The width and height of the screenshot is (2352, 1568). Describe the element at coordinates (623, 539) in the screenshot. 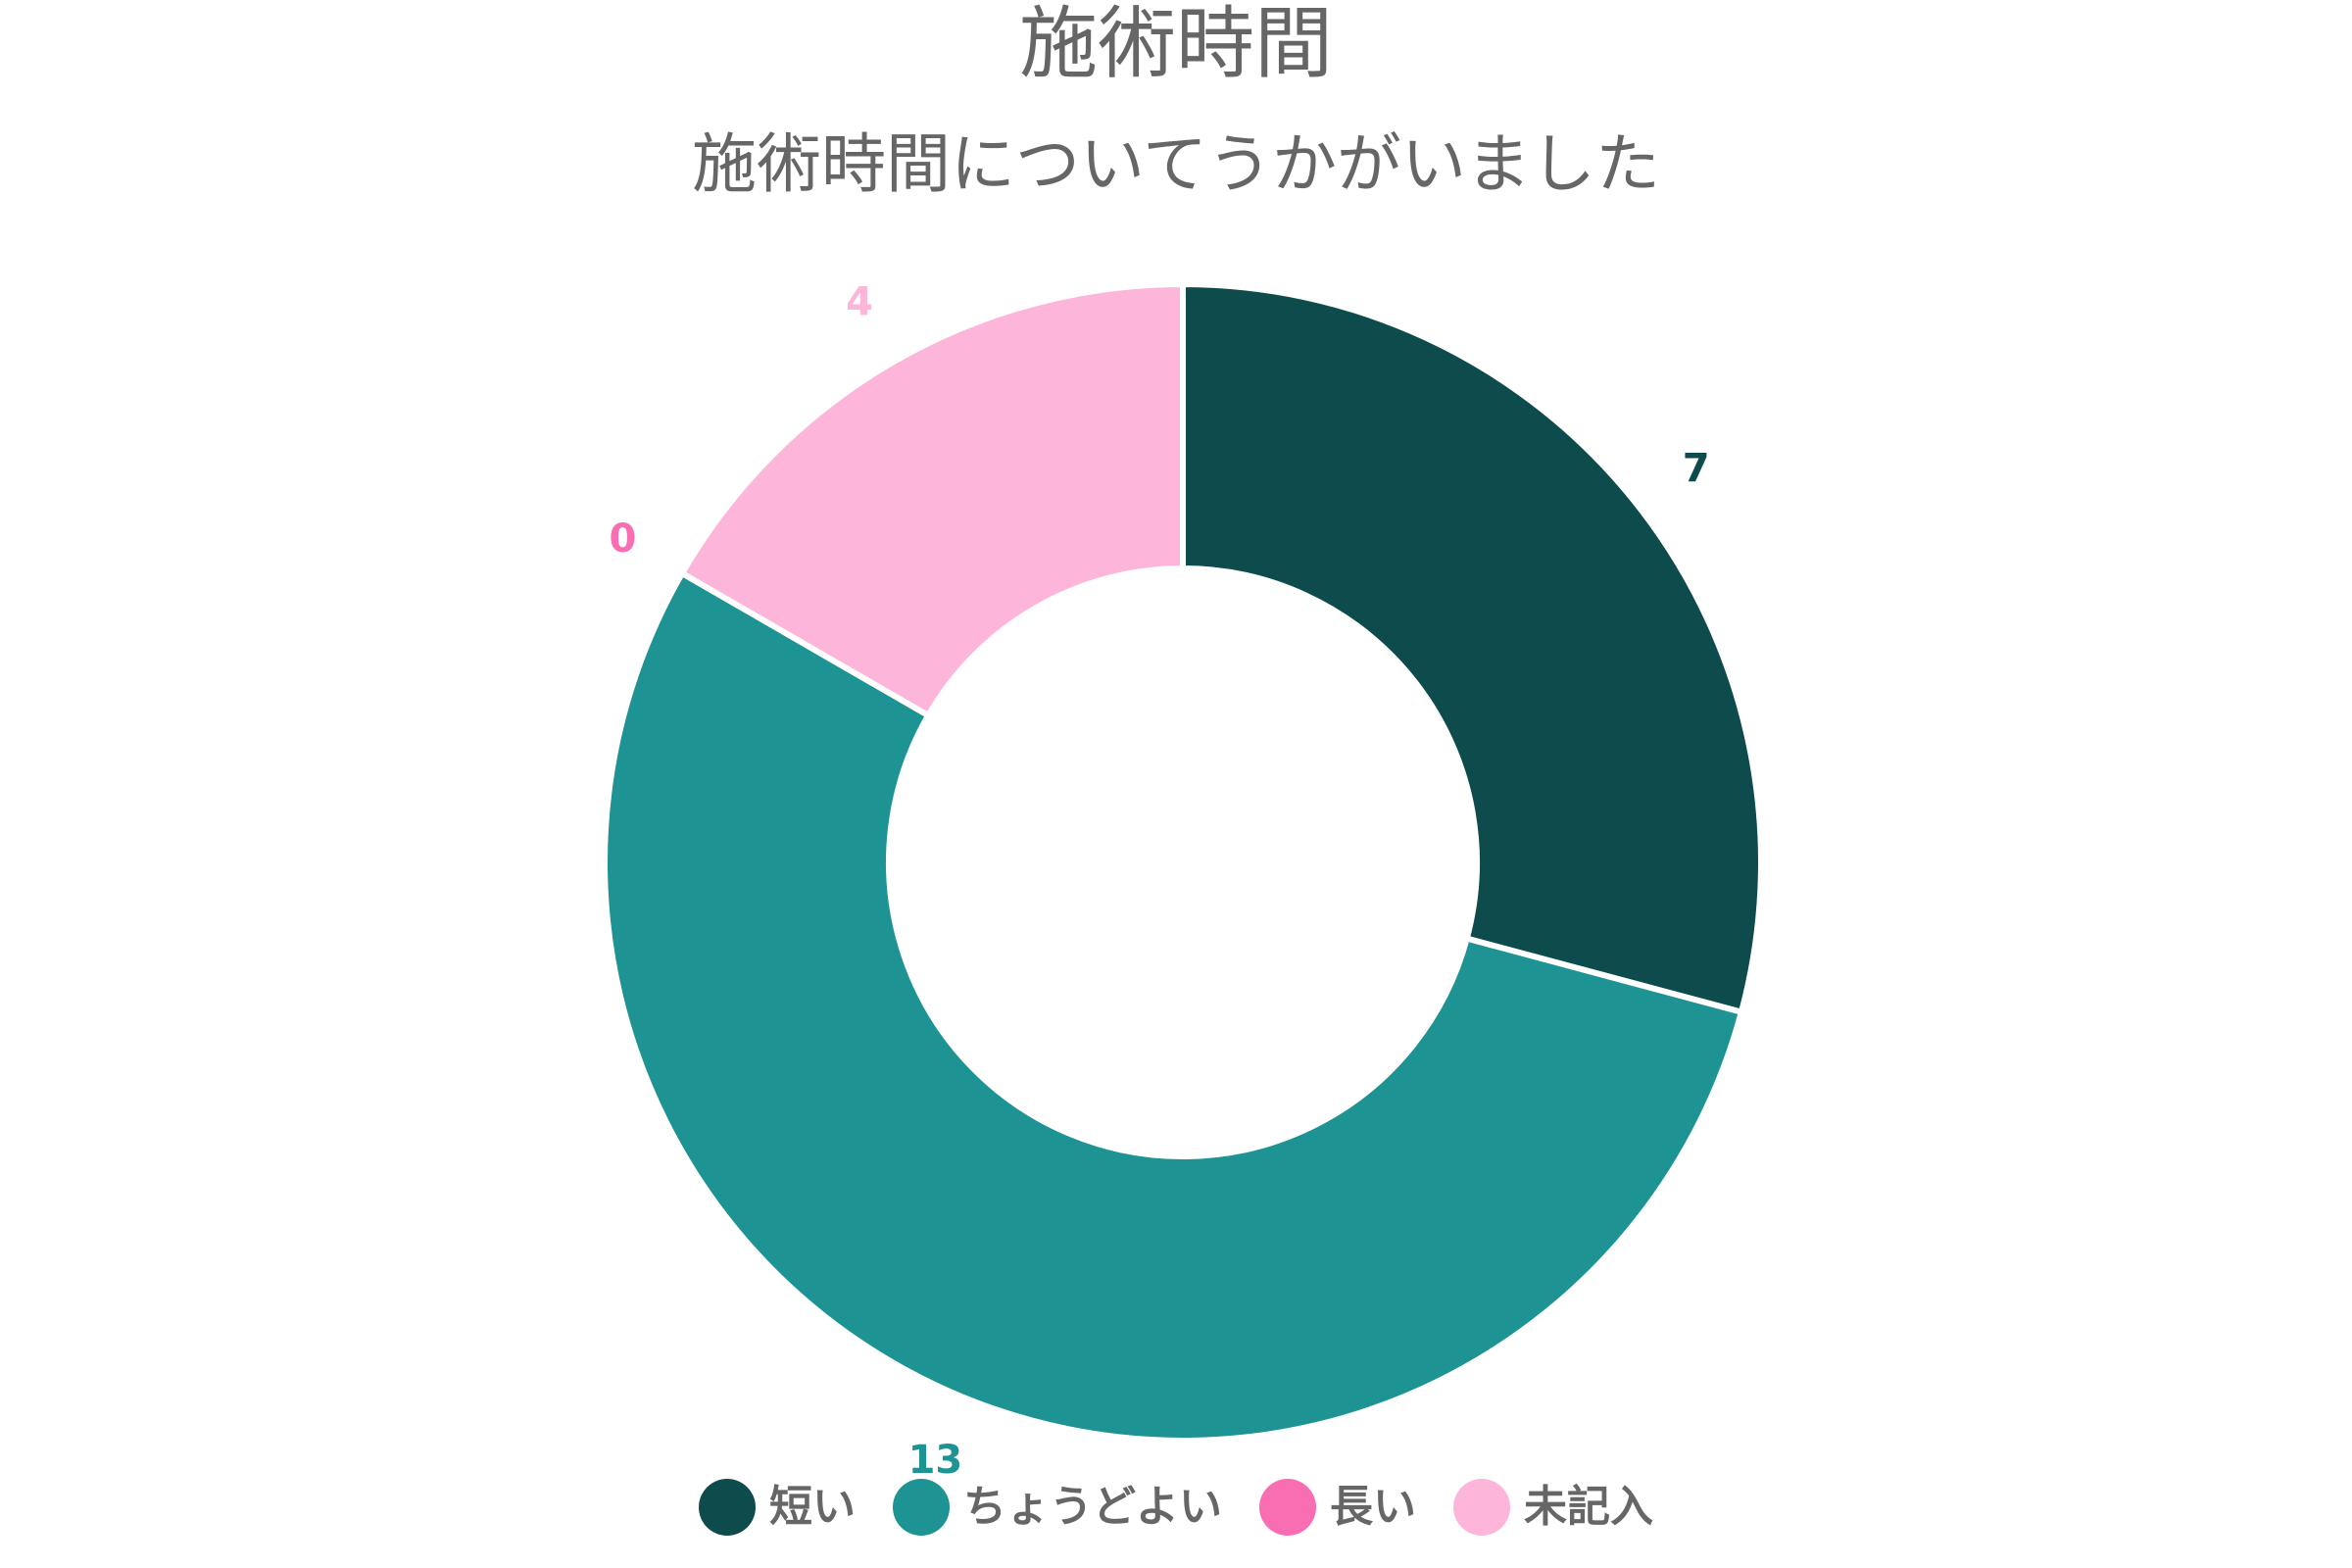

I see `data-label-3: 0` at that location.